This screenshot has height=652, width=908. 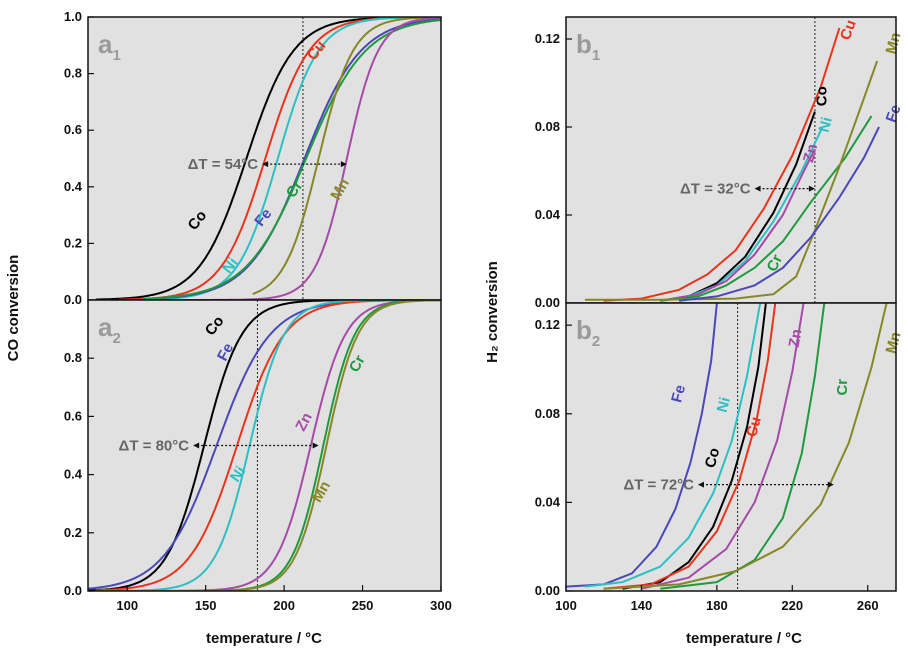 I want to click on series-line-Ni, so click(x=673, y=445).